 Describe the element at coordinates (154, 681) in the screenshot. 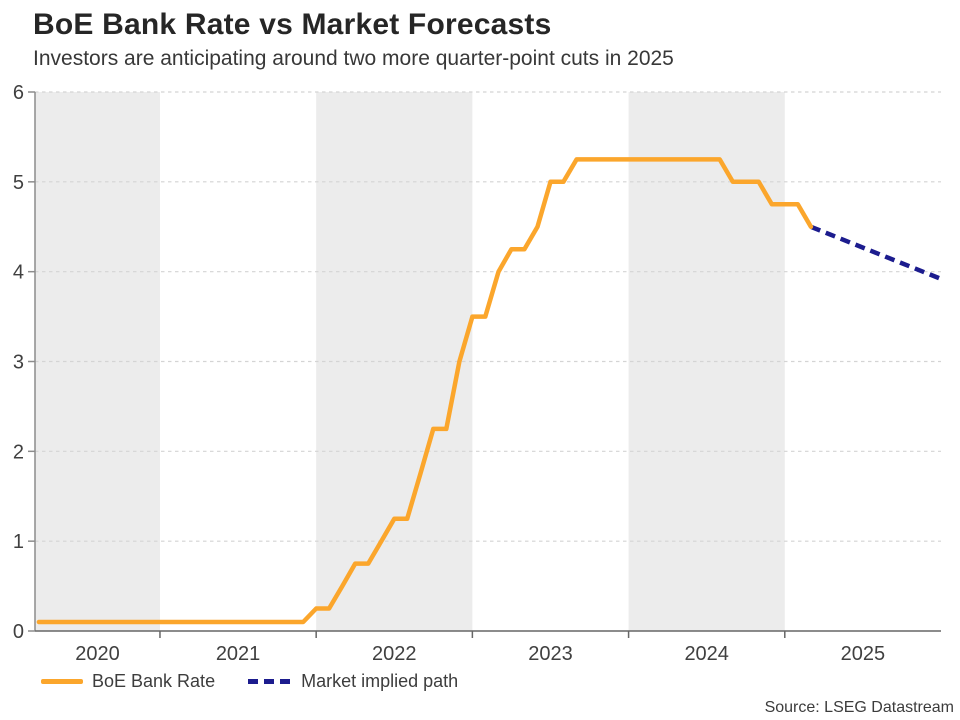

I see `legend-label-boe-bank-rate: BoE Bank Rate` at that location.